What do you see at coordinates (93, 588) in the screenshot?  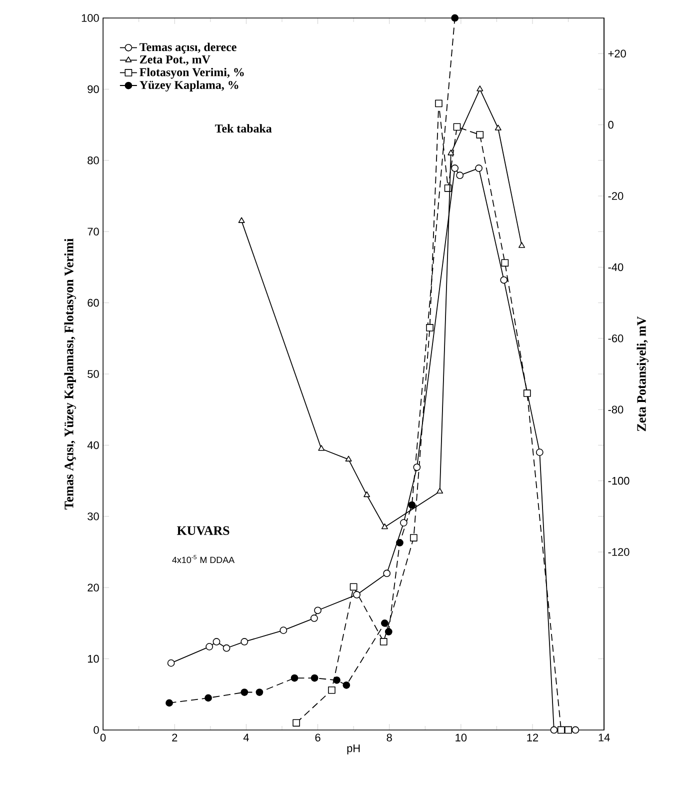 I see `y-tick-label: 20` at bounding box center [93, 588].